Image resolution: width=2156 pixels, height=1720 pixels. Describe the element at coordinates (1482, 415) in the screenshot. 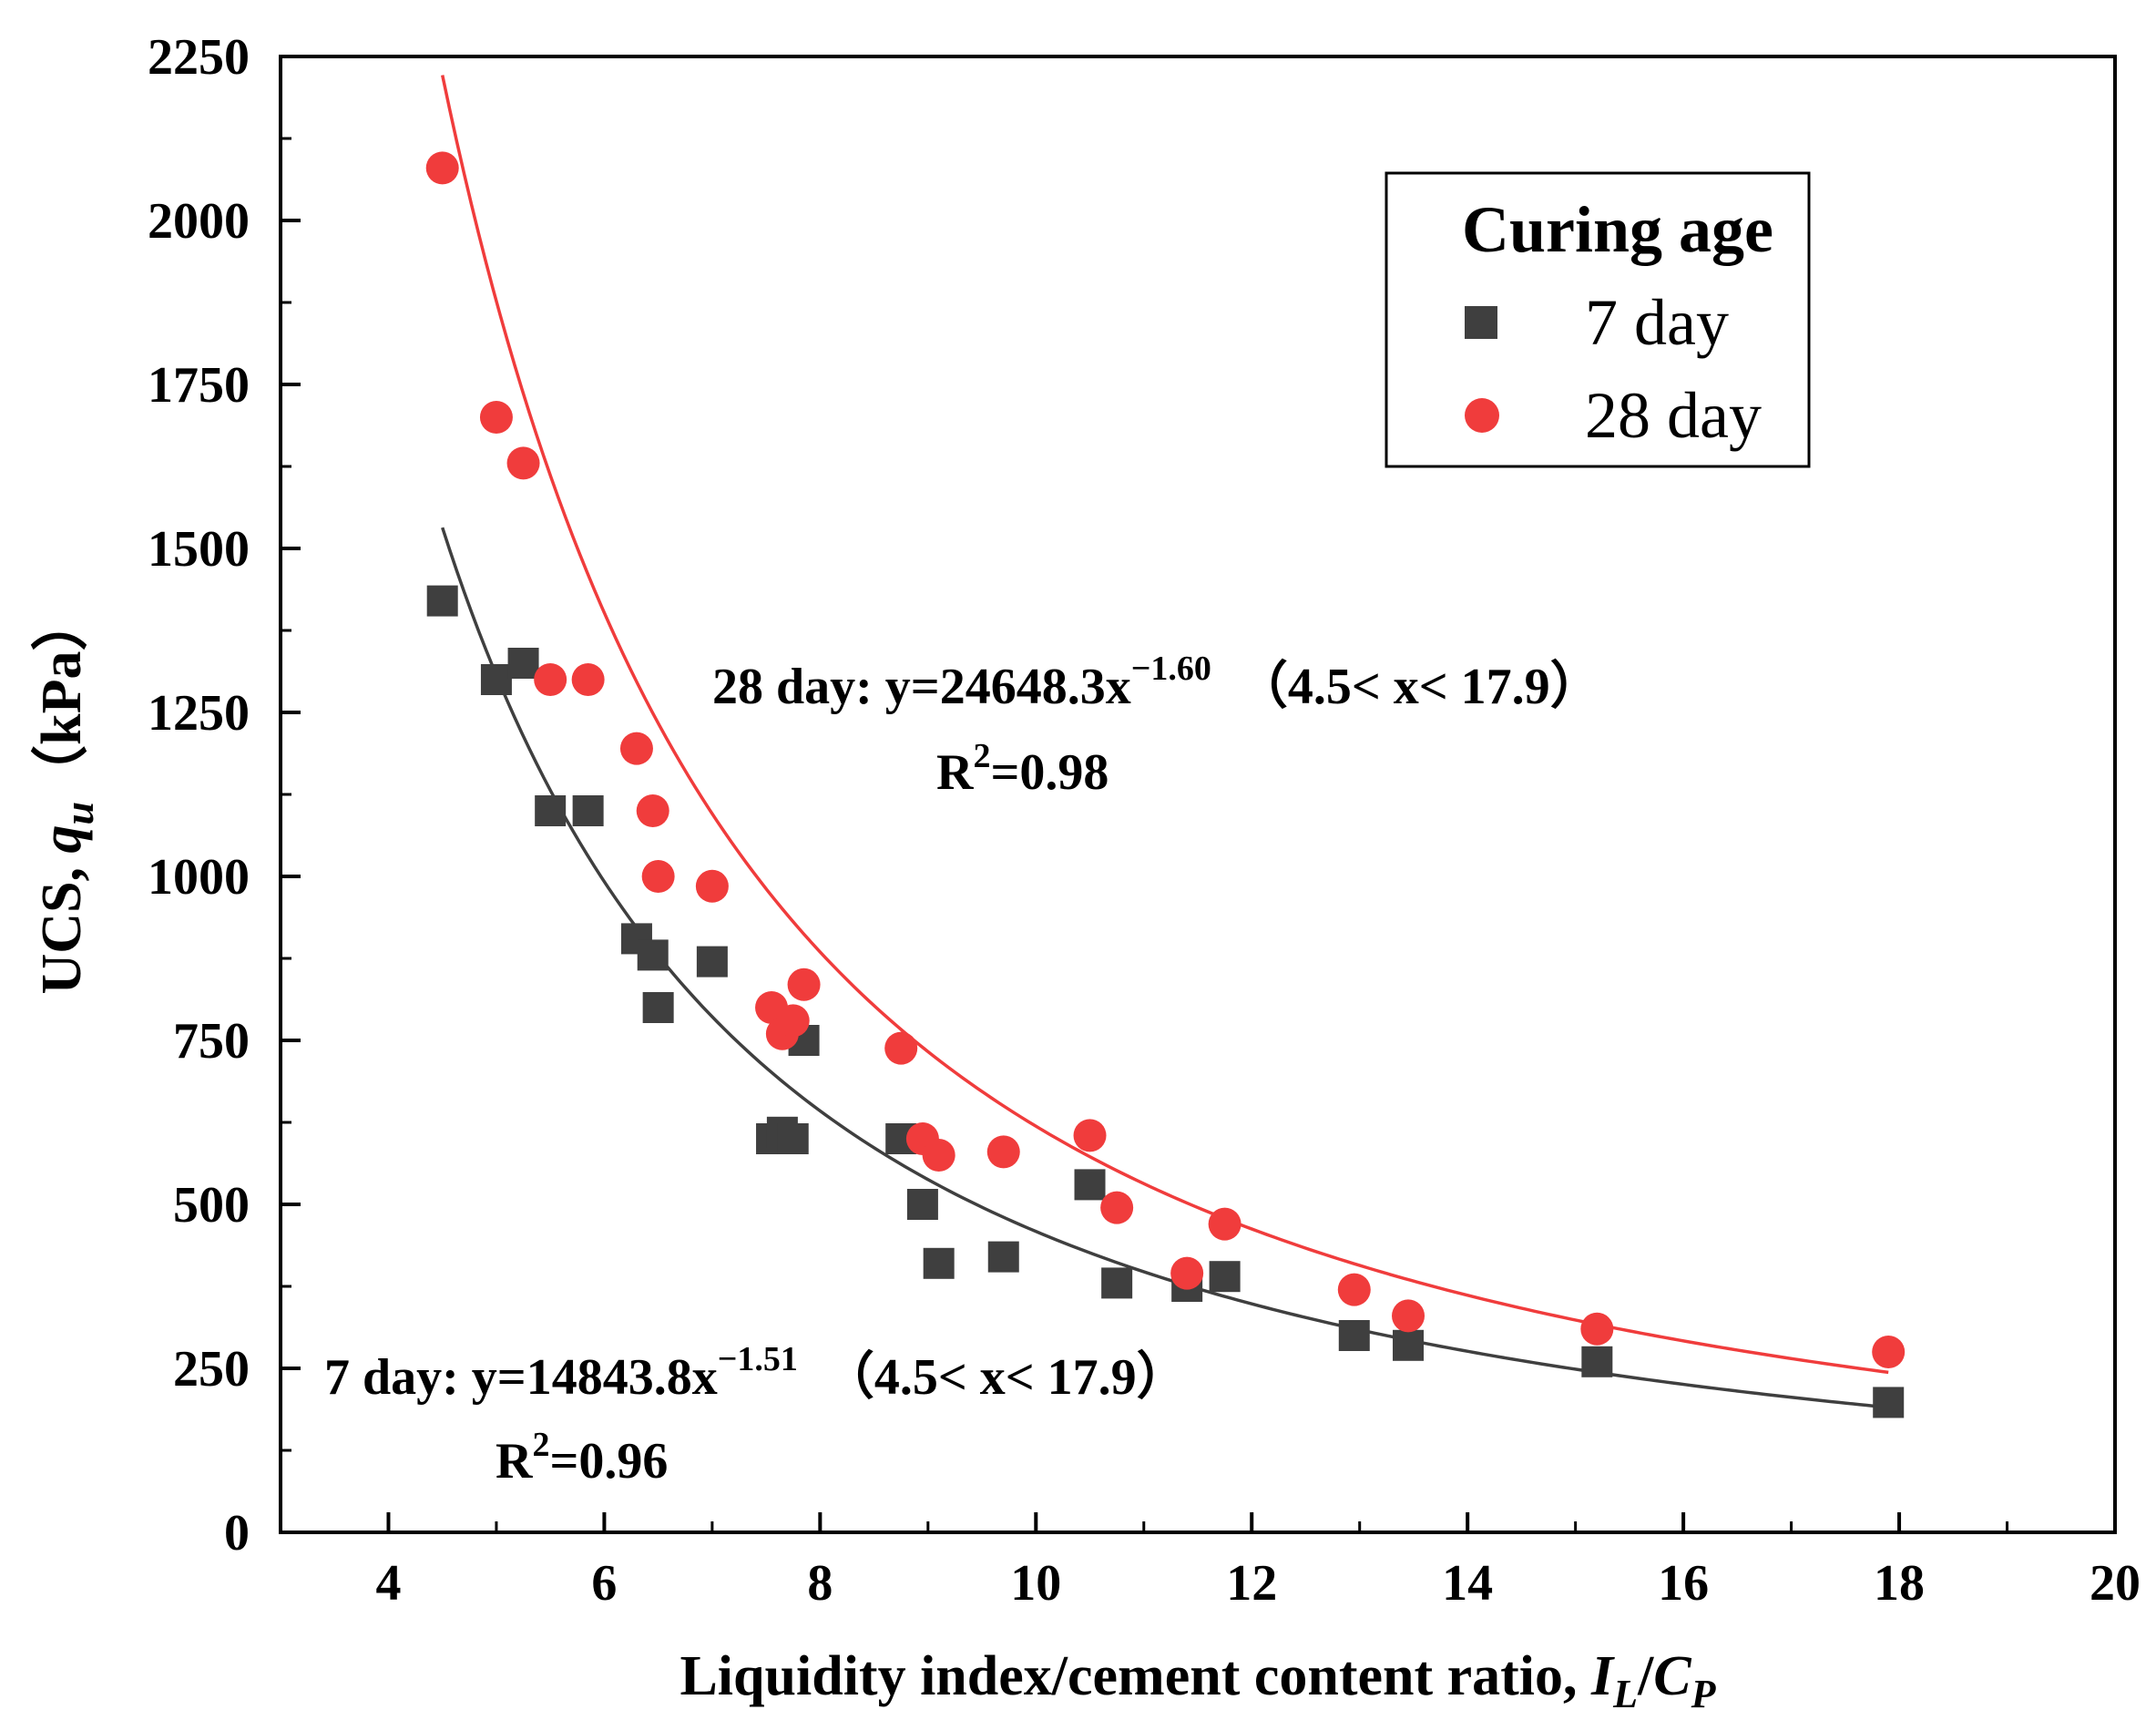

I see `legend-marker-28day` at that location.